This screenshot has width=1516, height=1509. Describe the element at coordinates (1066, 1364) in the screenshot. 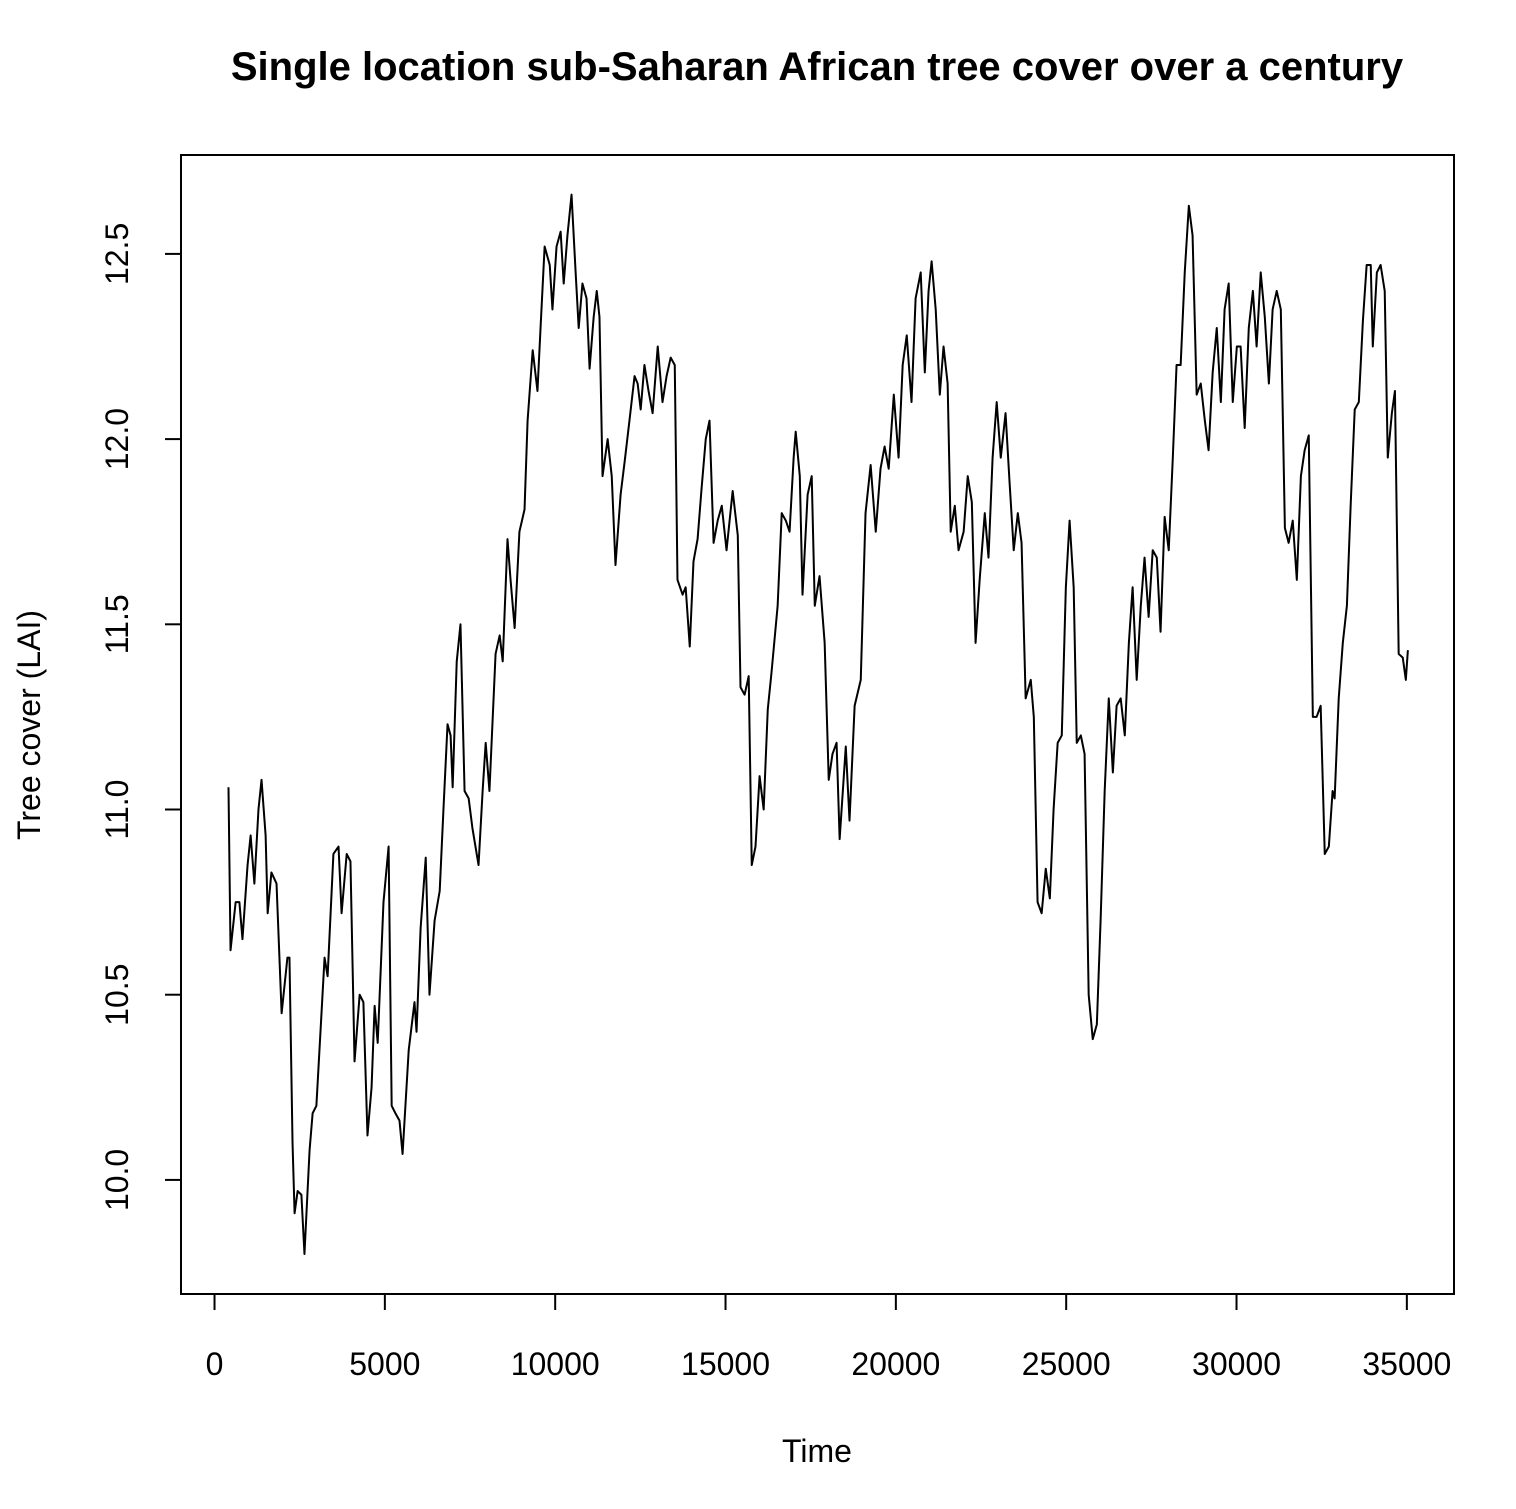

I see `x-tick-label: 25000` at that location.